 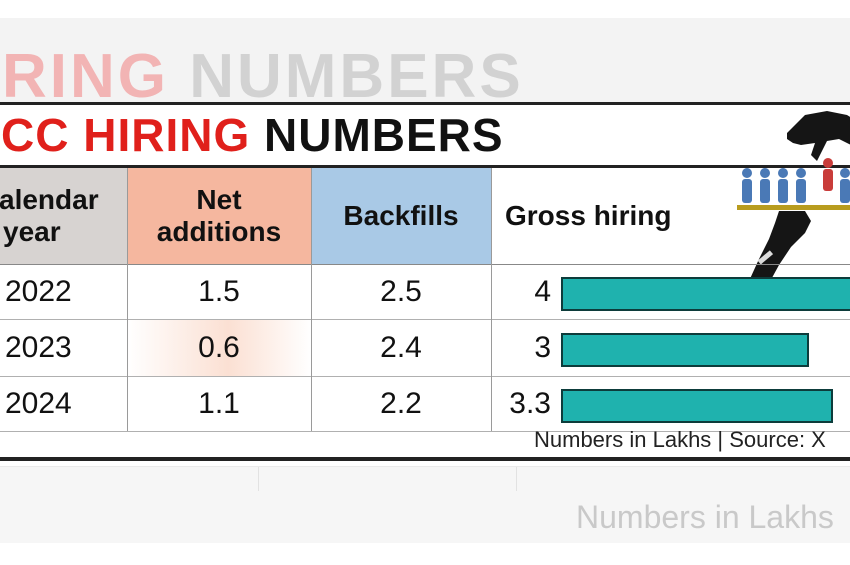 I want to click on header-net-additions: Net additions, so click(x=219, y=216).